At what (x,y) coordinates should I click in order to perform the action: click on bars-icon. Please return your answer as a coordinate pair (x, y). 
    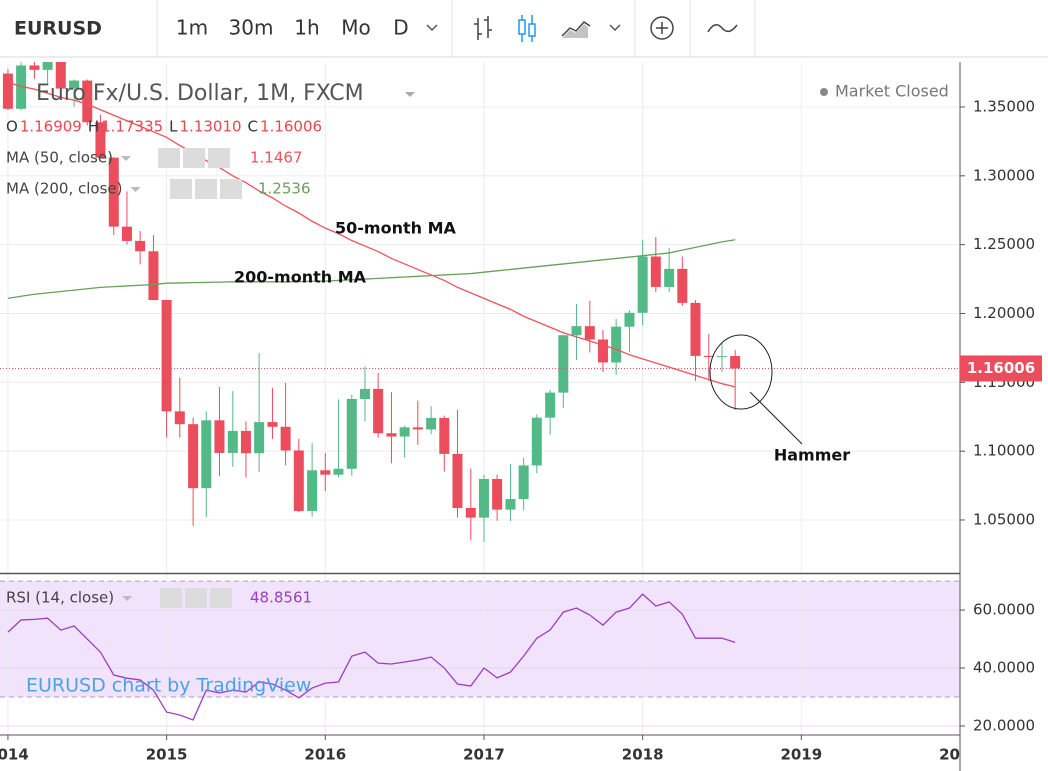
    Looking at the image, I should click on (483, 28).